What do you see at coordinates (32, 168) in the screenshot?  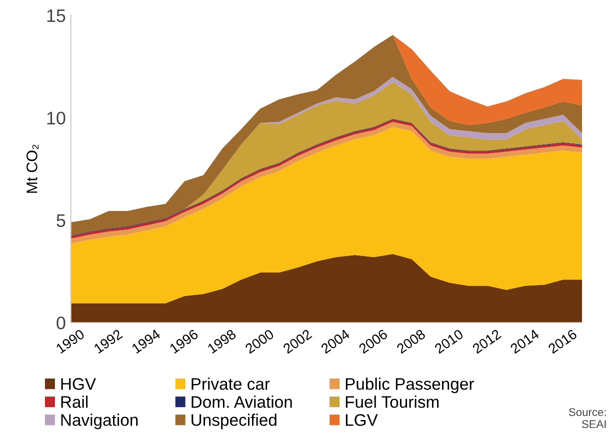 I see `y-axis-title: Mt CO₂` at bounding box center [32, 168].